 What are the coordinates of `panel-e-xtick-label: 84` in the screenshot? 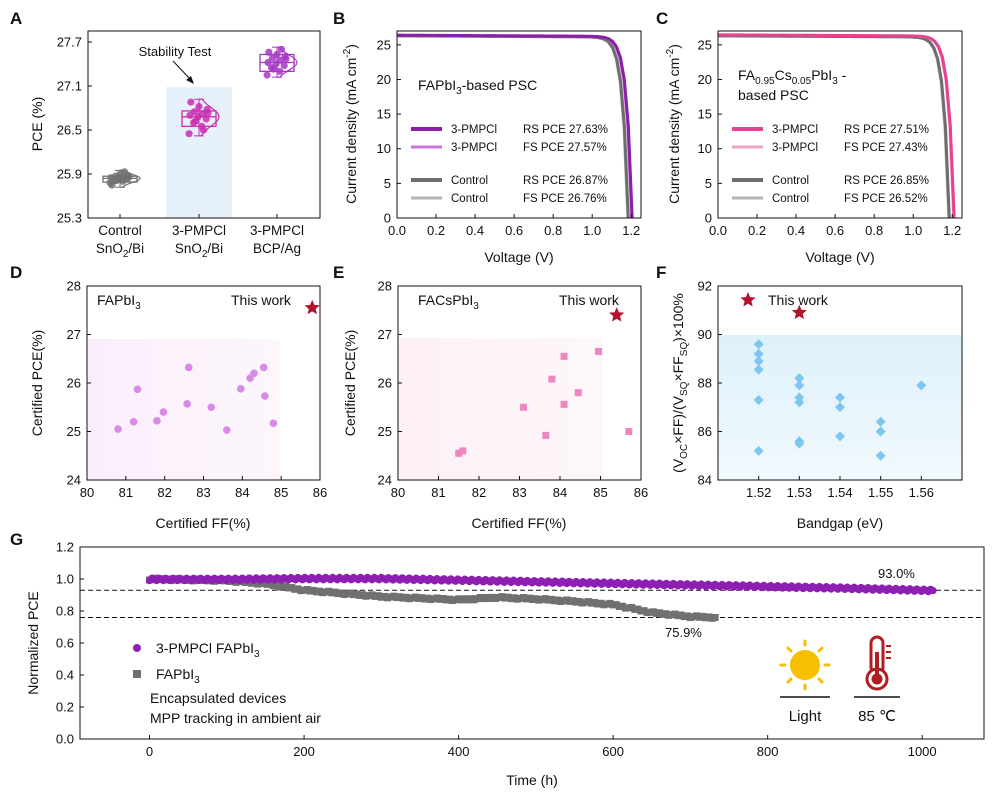 It's located at (560, 492).